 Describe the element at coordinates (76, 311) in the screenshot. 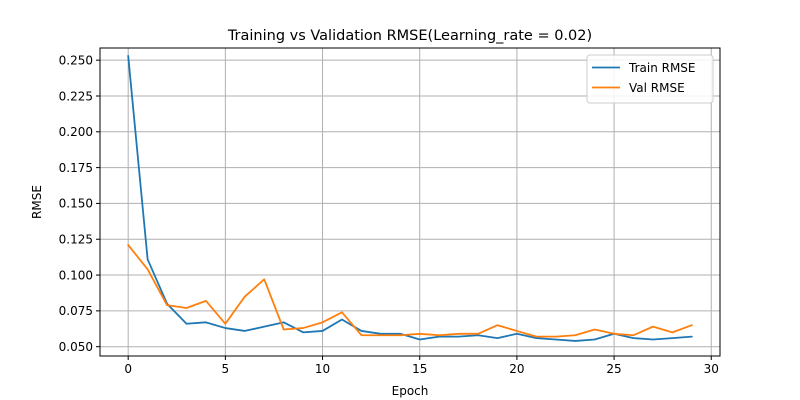

I see `y-tick-label: 0.075` at that location.